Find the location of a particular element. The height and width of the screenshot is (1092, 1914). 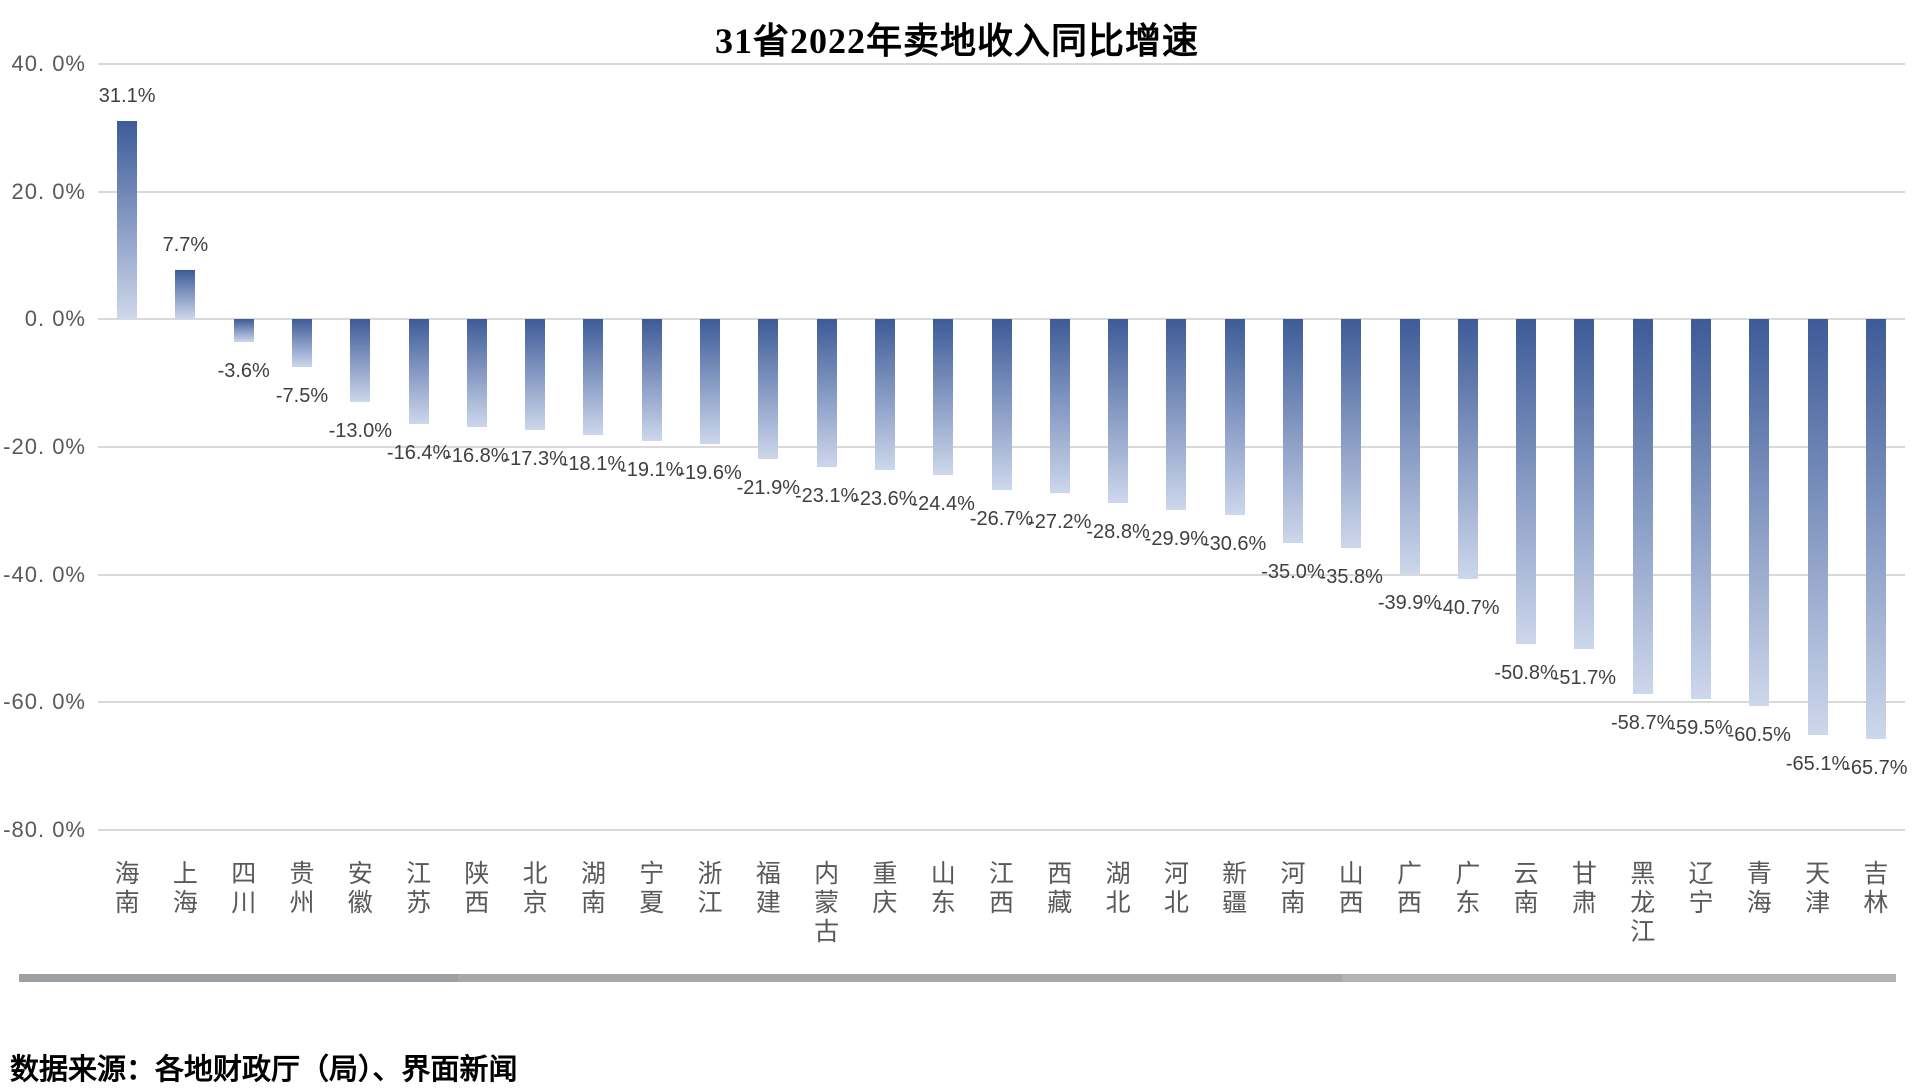

data-source-note: 数据来源：各地财政厅（局）、界面新闻 is located at coordinates (264, 1070).